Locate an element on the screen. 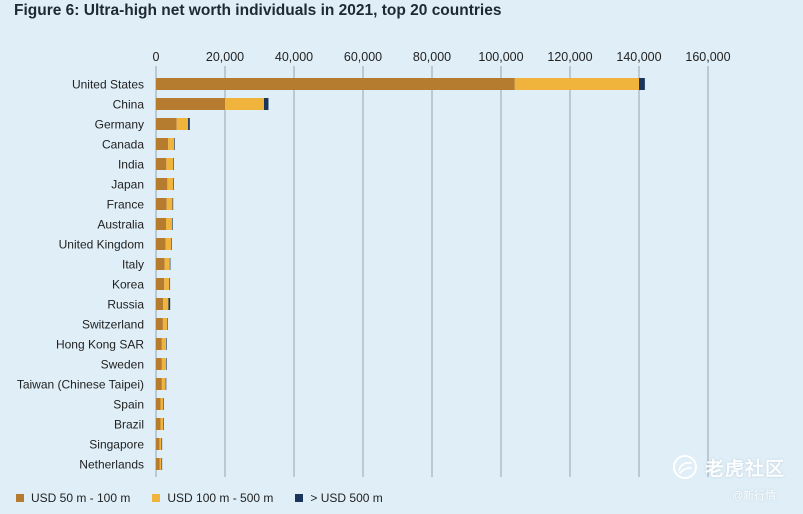 Image resolution: width=803 pixels, height=514 pixels. watermark-main-text: 老虎社区 is located at coordinates (745, 469).